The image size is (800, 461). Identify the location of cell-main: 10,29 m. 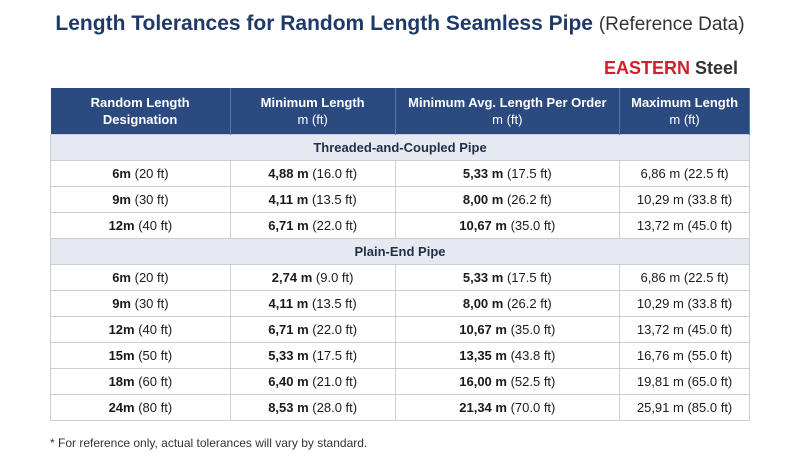
(660, 303).